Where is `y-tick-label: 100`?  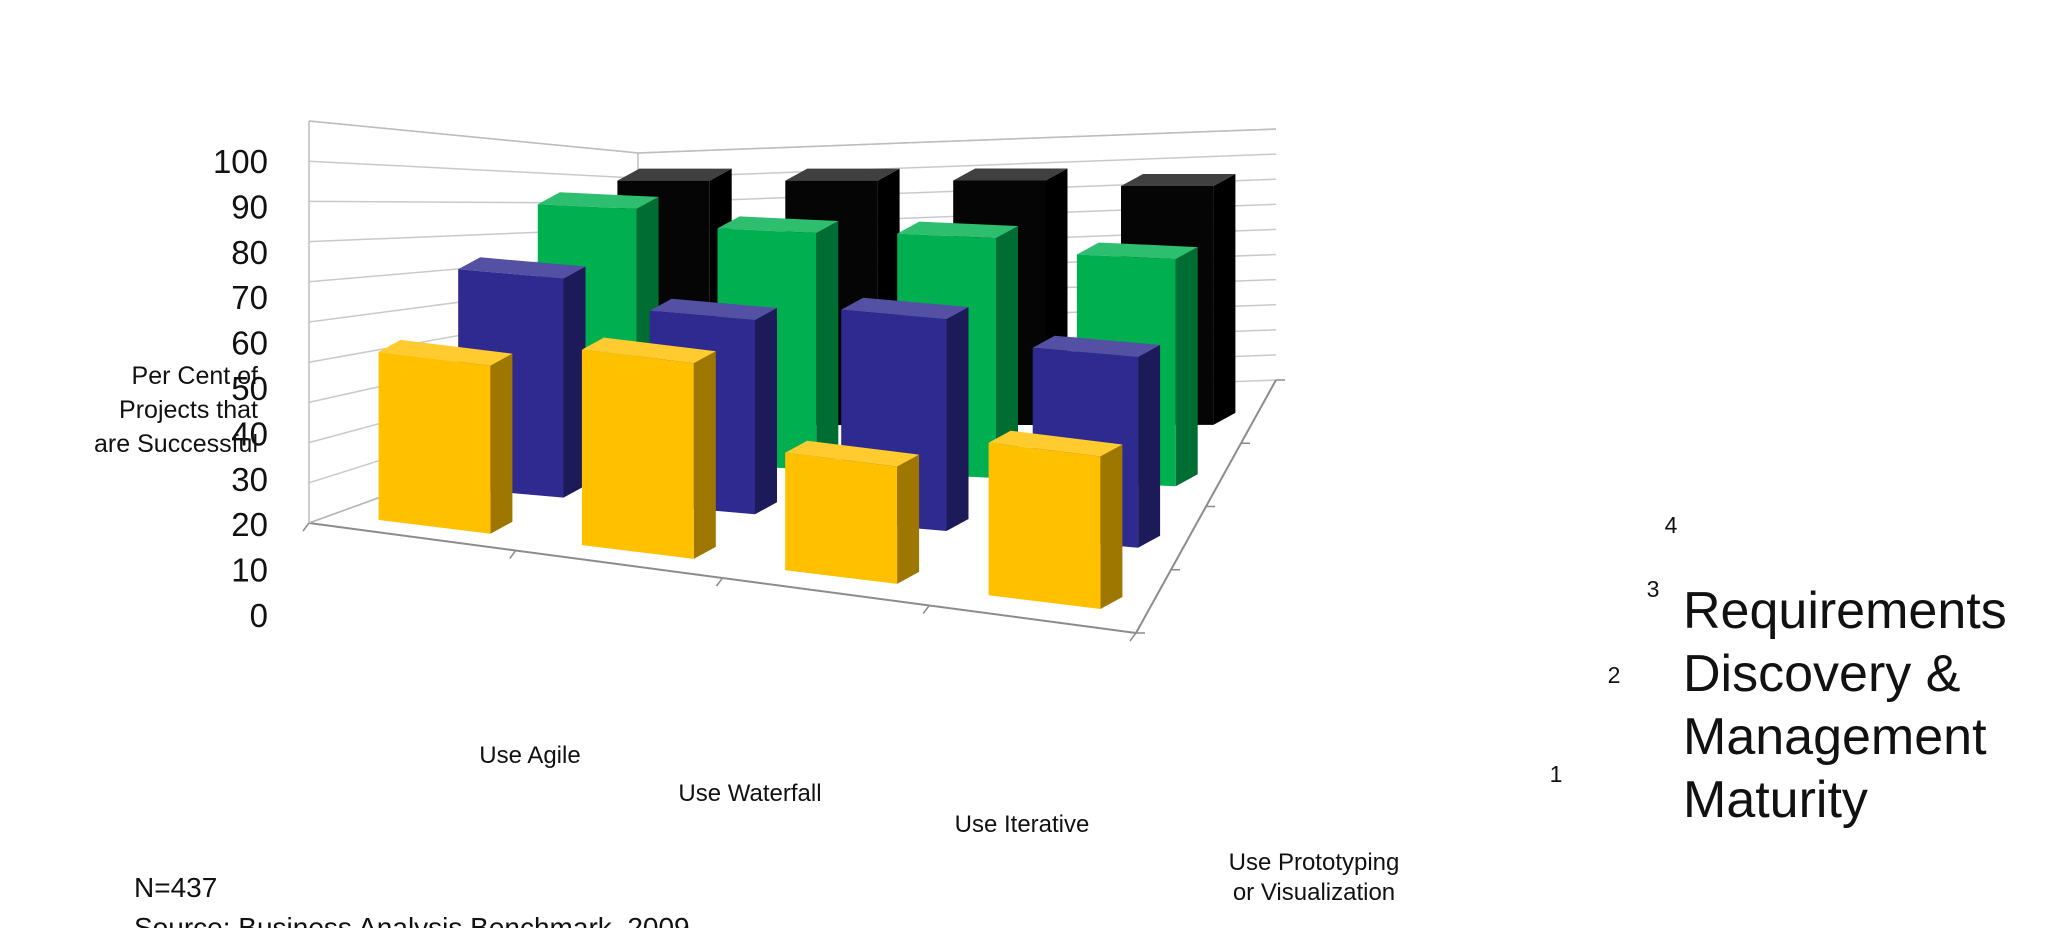
y-tick-label: 100 is located at coordinates (240, 161).